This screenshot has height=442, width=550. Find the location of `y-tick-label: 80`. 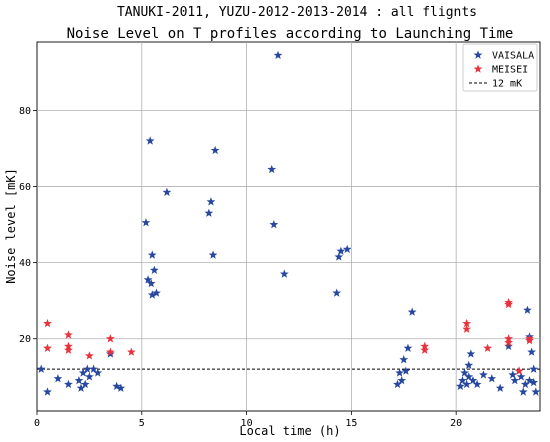

y-tick-label: 80 is located at coordinates (25, 111).